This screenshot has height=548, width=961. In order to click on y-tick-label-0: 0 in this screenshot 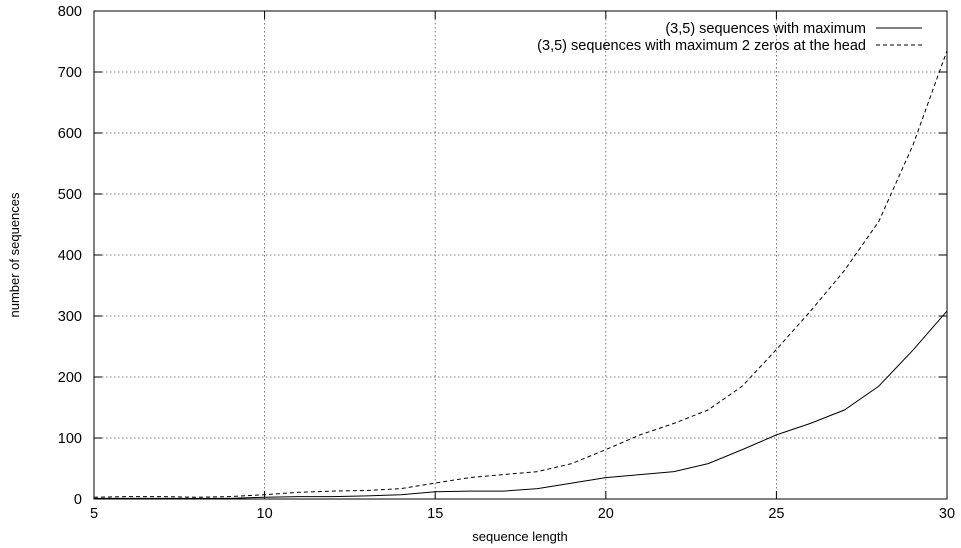, I will do `click(78, 500)`.